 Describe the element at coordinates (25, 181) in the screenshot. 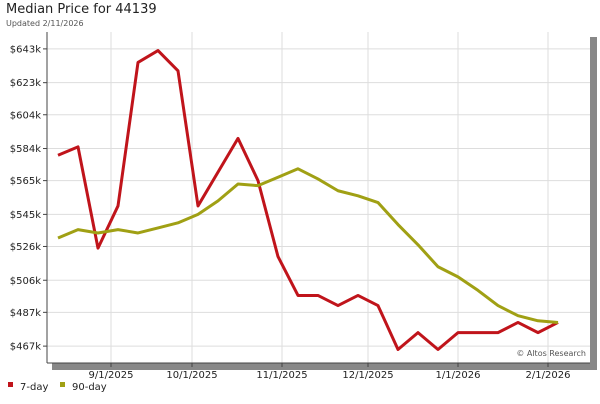

I see `y-tick-label: $565k` at that location.